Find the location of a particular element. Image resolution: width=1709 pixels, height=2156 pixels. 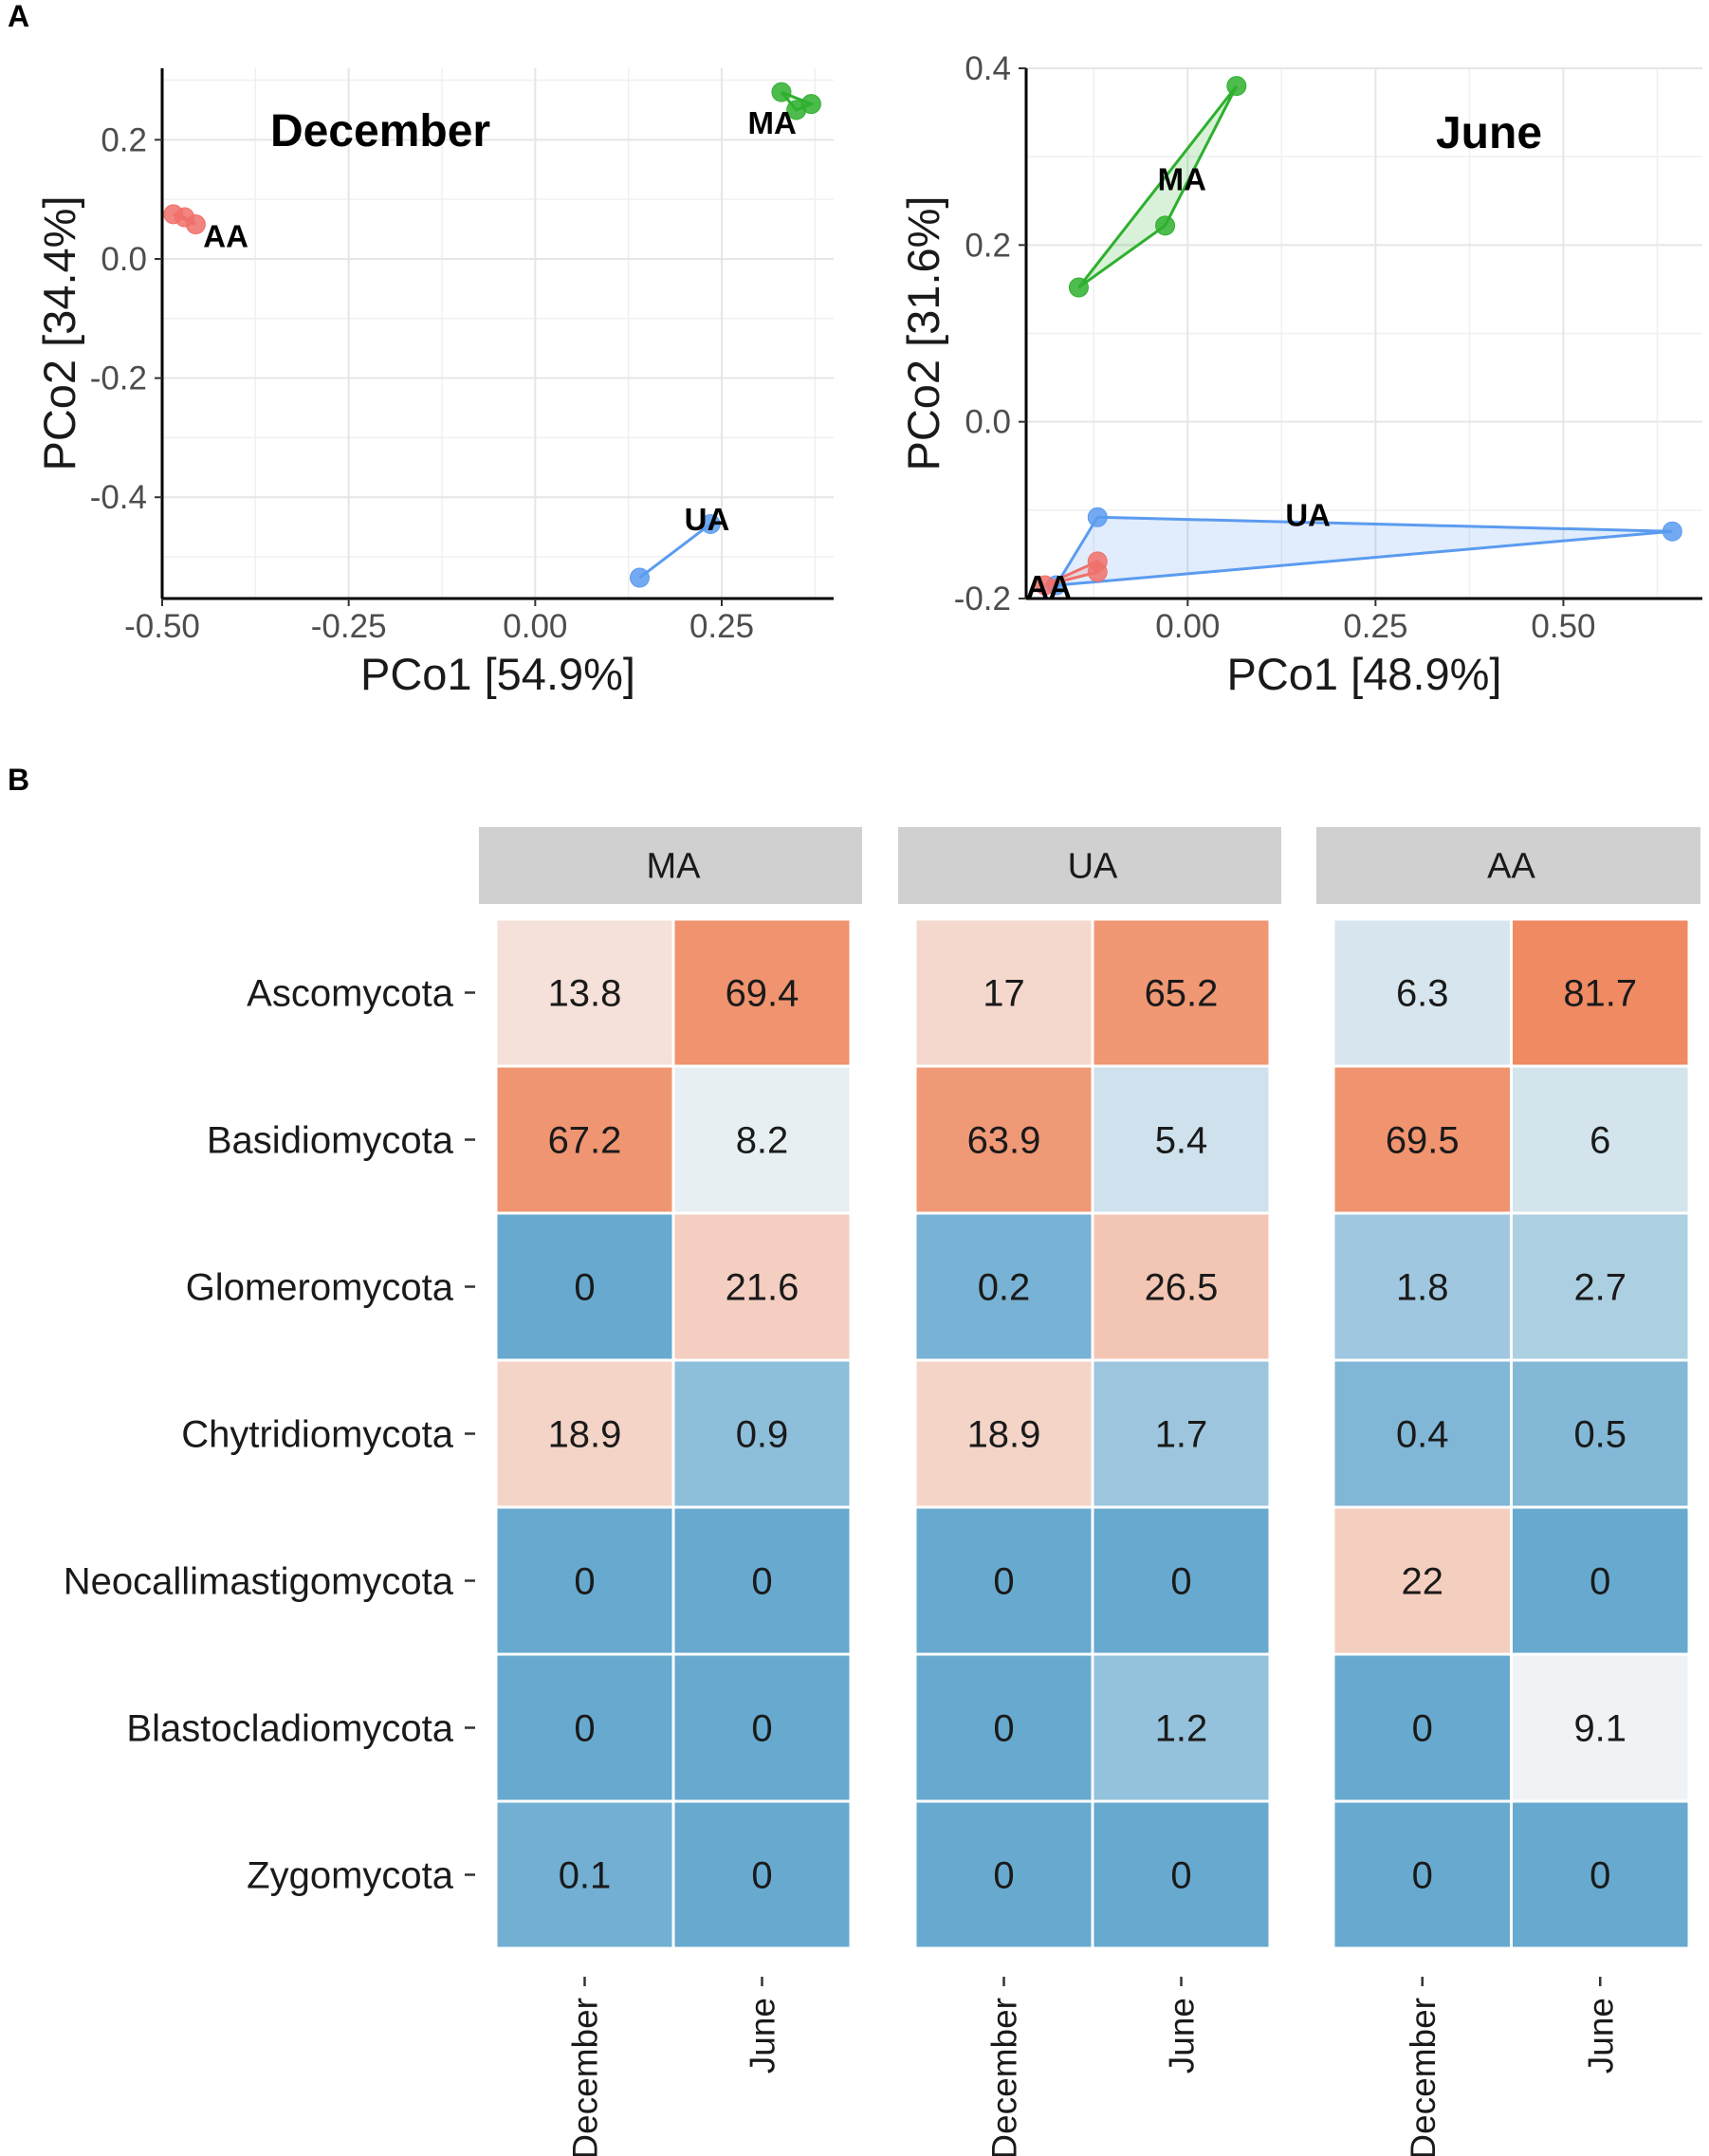

pcoa-june-title: June is located at coordinates (1489, 133).